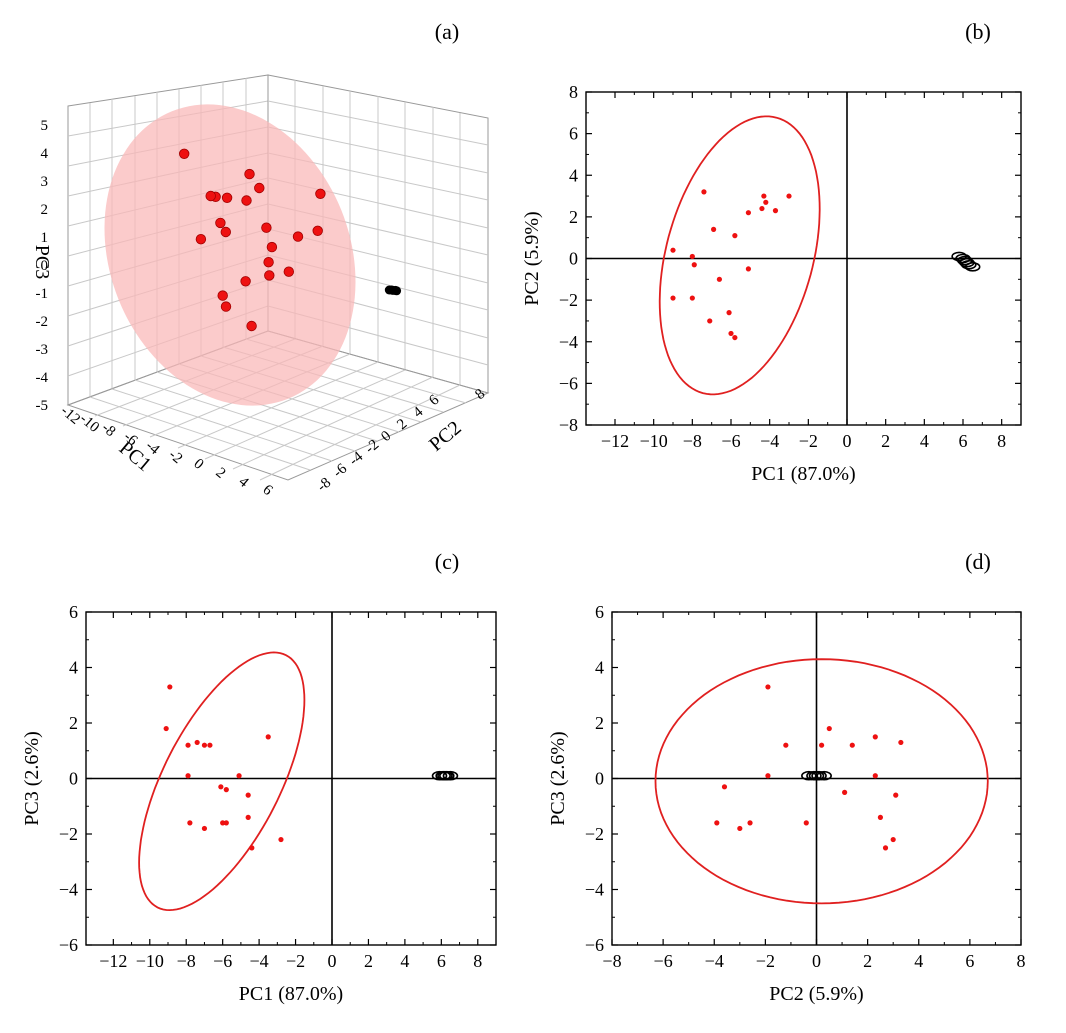 The width and height of the screenshot is (1066, 1033). I want to click on x-tick-label: -2, so click(175, 457).